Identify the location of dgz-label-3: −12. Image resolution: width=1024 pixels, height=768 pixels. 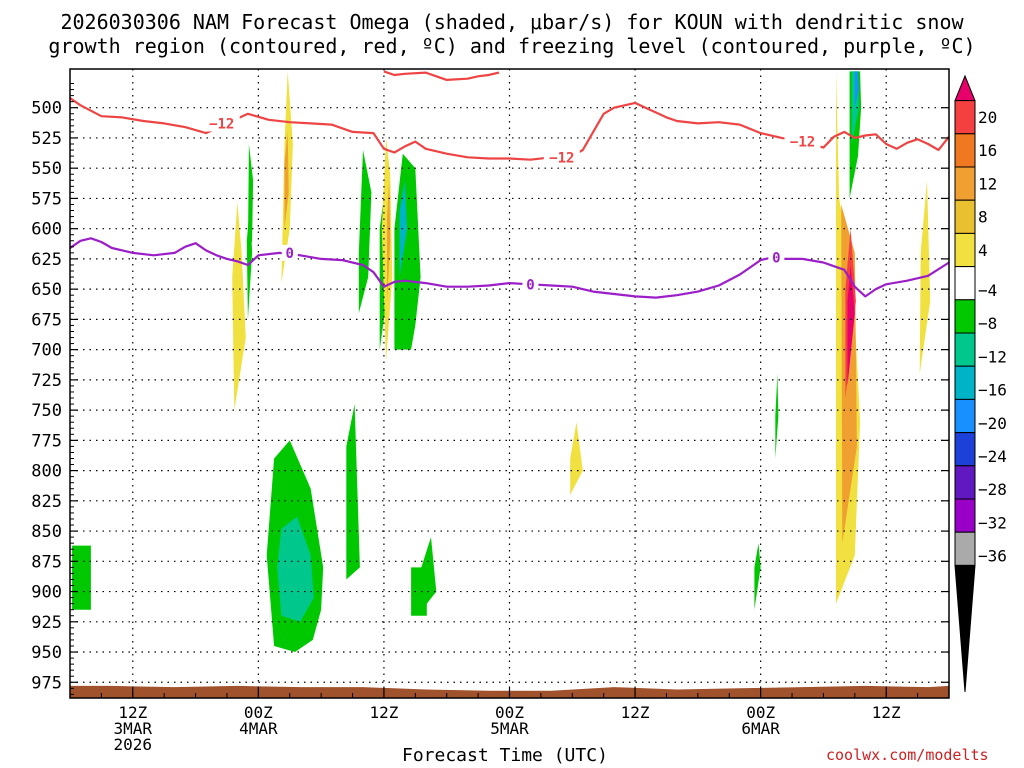
(802, 143).